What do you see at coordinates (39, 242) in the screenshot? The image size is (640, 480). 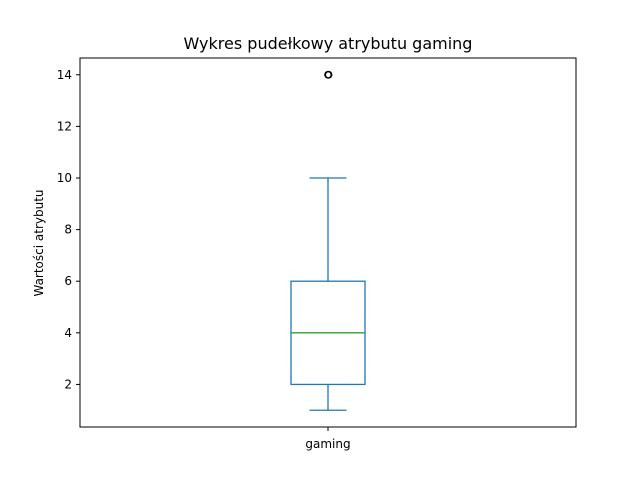 I see `y-axis-label: Wartości atrybutu` at bounding box center [39, 242].